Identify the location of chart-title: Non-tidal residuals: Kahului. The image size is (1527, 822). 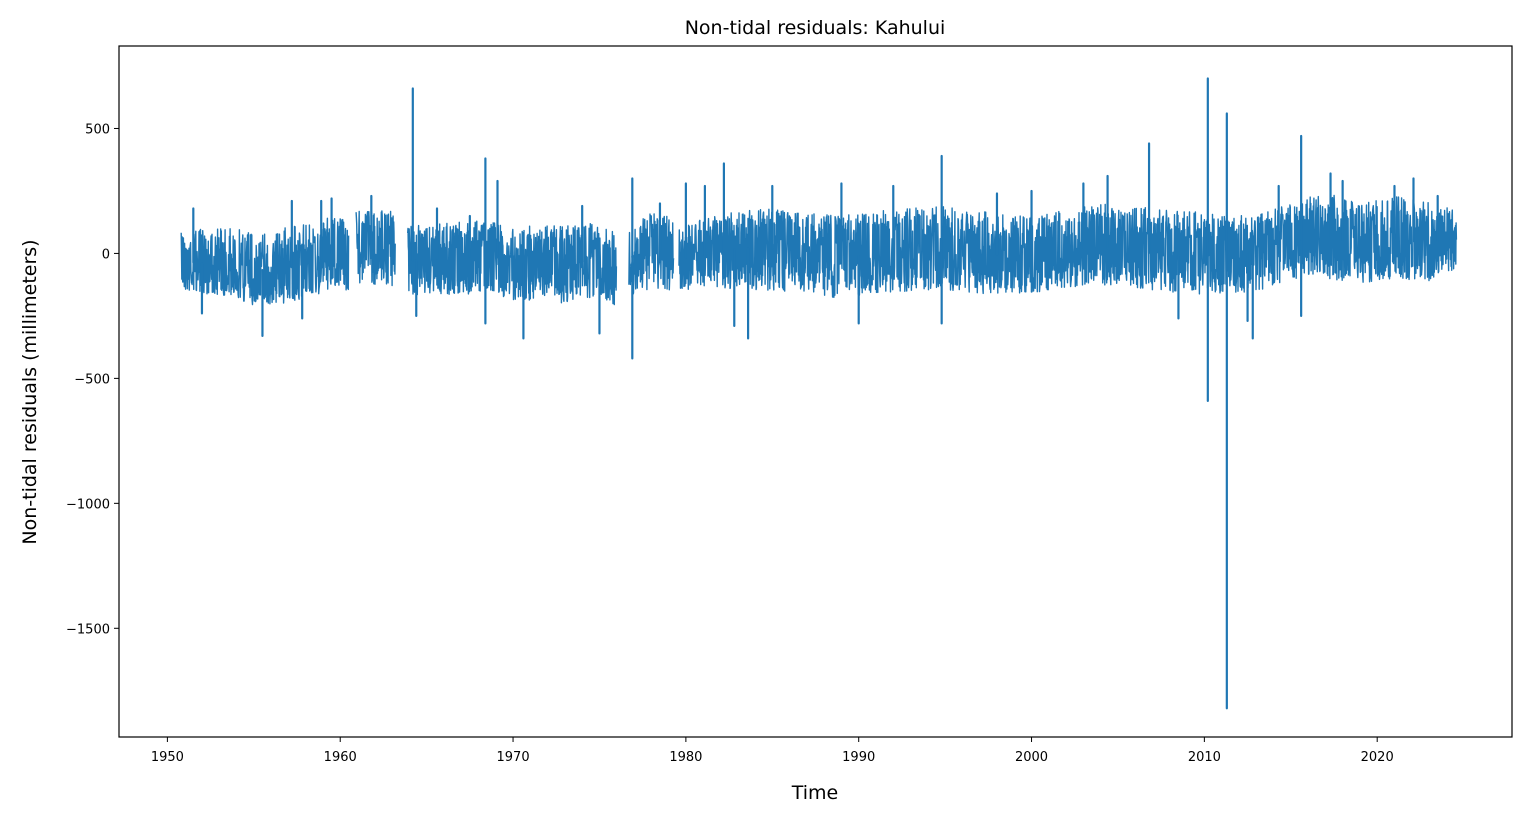
(815, 28).